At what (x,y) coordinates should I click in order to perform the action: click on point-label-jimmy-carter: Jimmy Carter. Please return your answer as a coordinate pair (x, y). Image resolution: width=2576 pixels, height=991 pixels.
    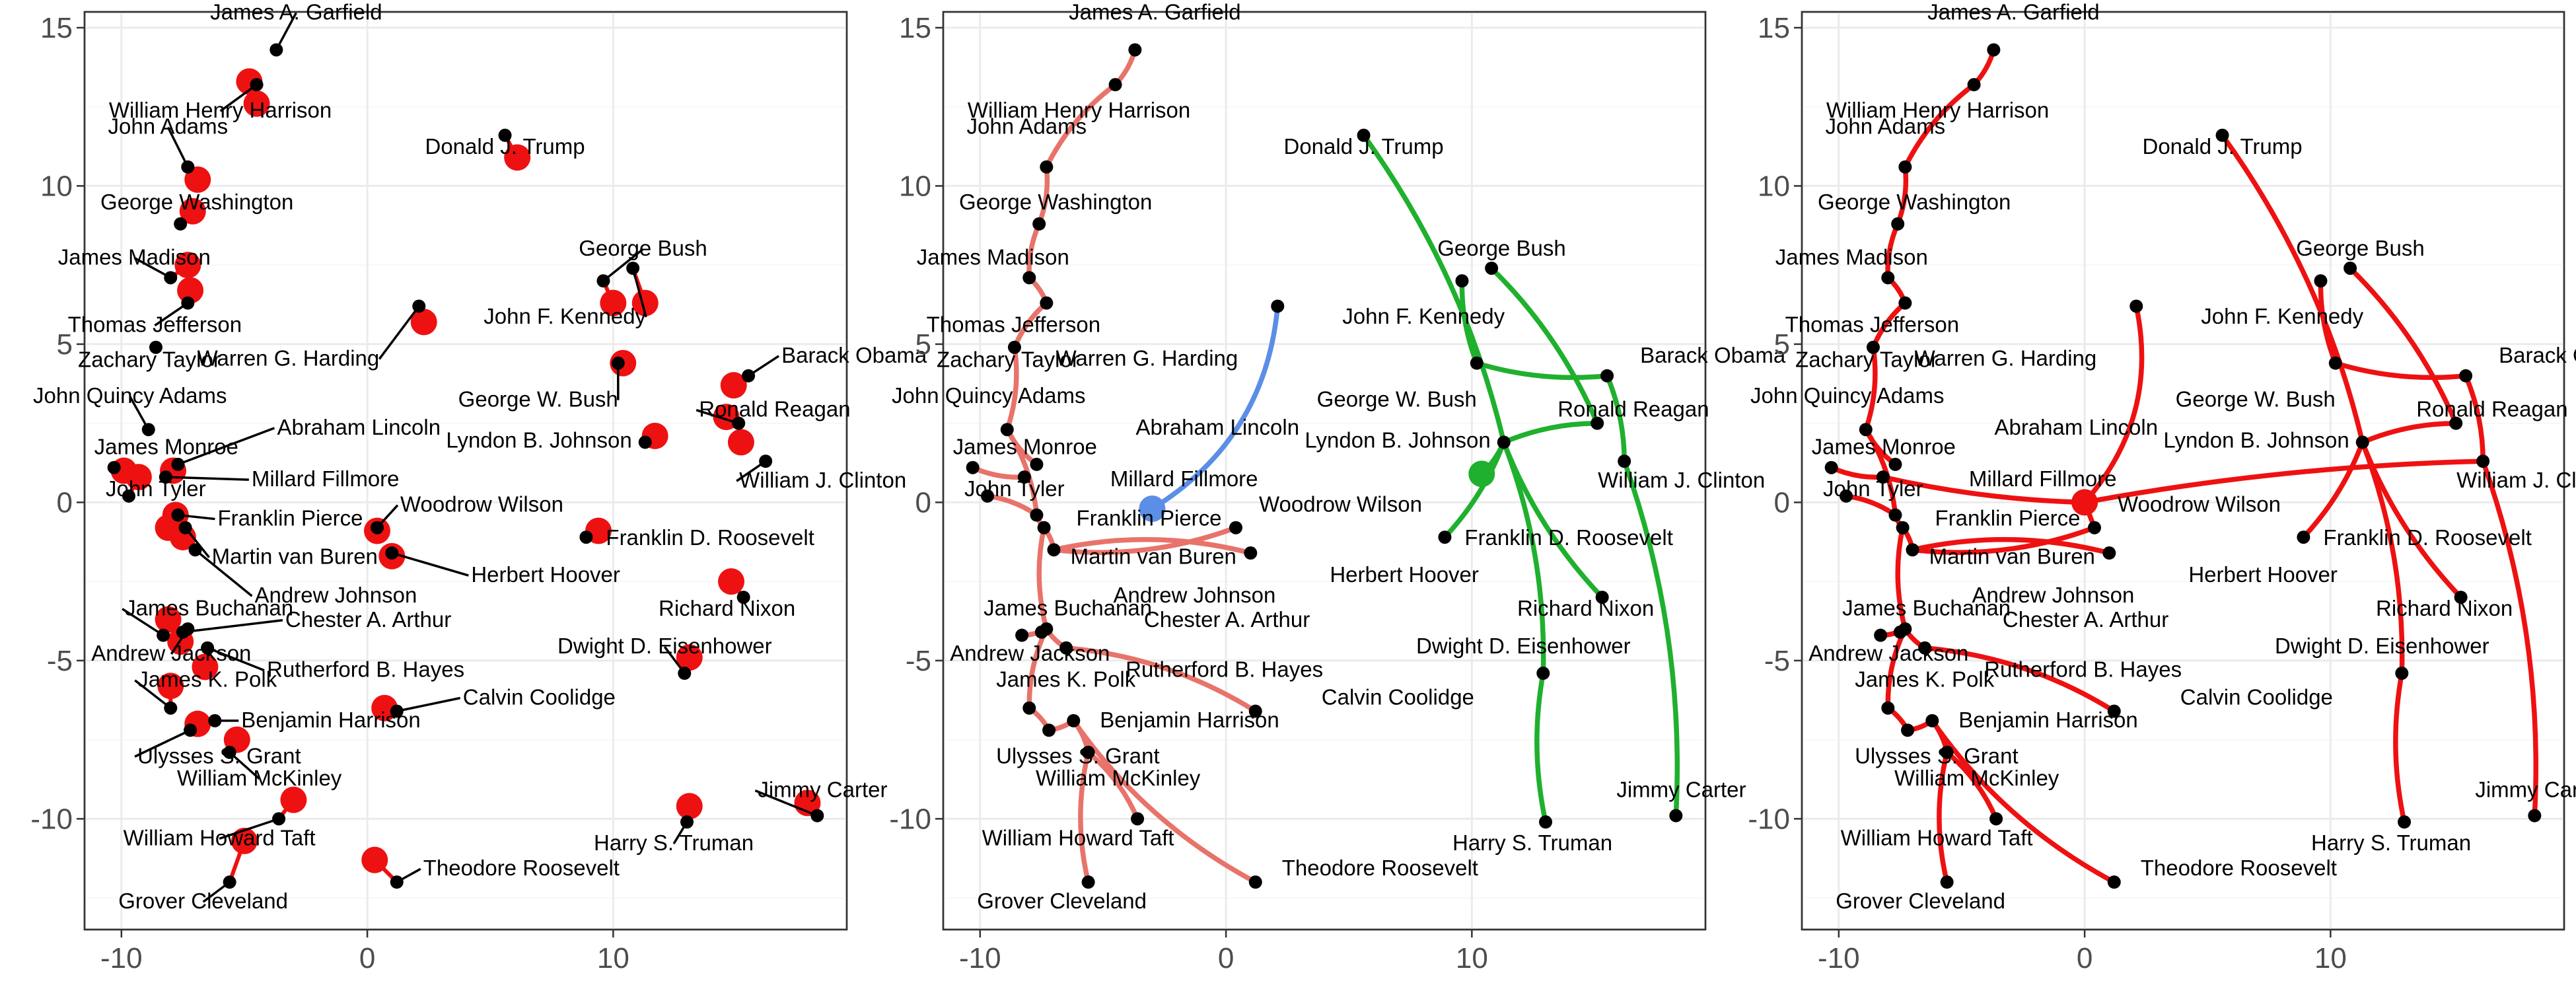
    Looking at the image, I should click on (1681, 790).